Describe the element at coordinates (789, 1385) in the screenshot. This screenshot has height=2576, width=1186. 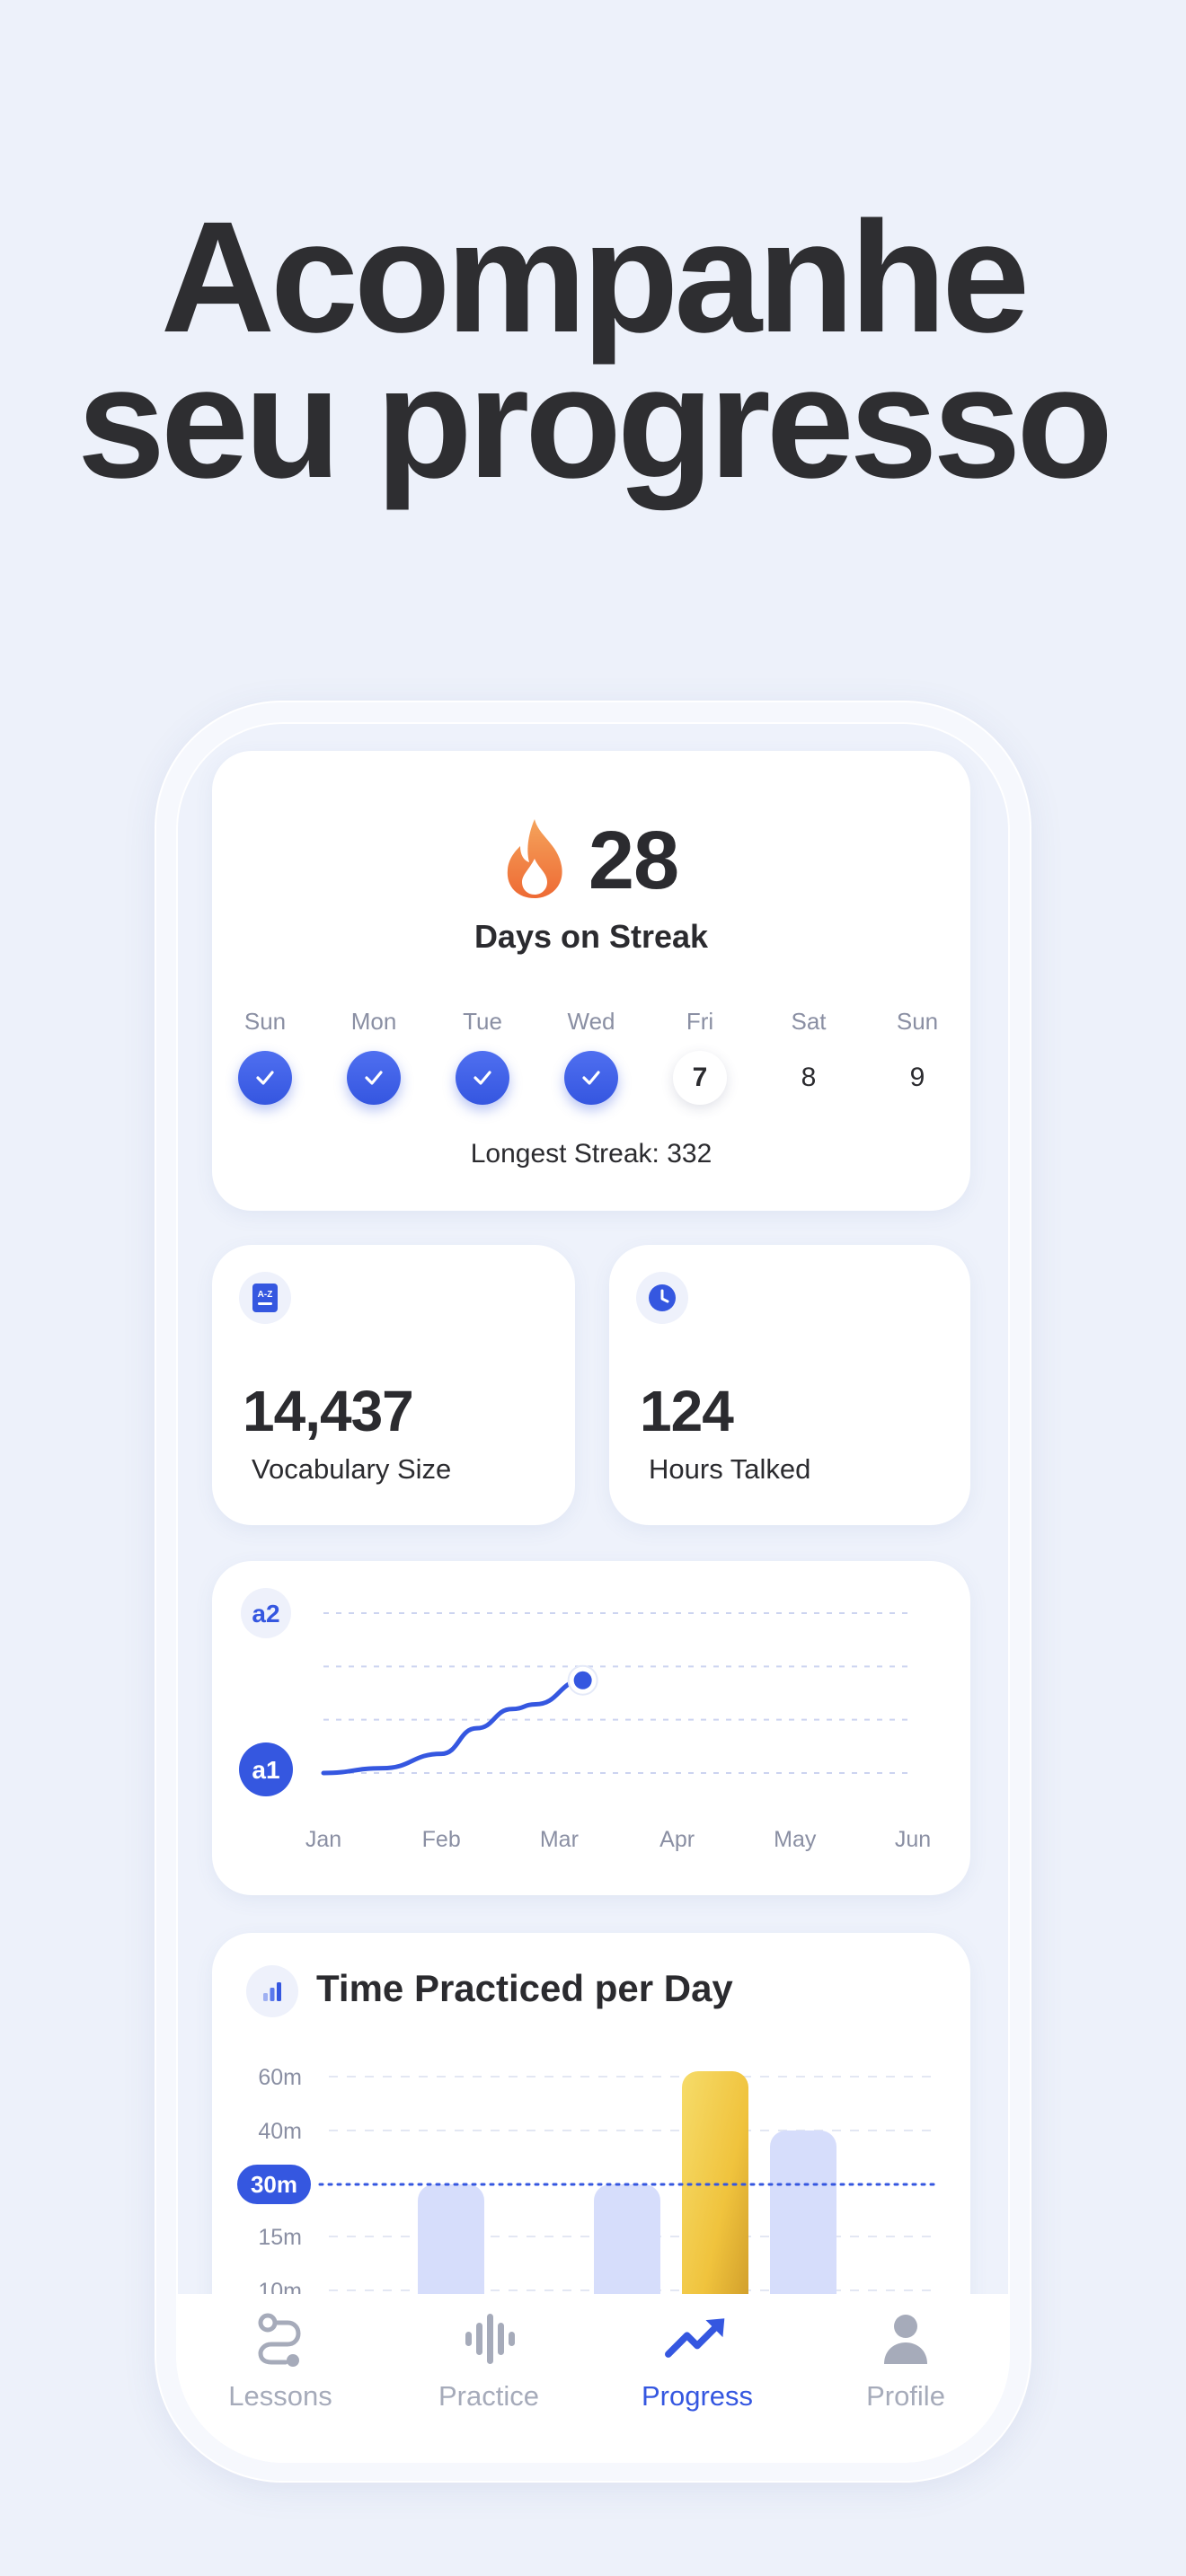
I see `hours-card: 124 Hours Talked` at that location.